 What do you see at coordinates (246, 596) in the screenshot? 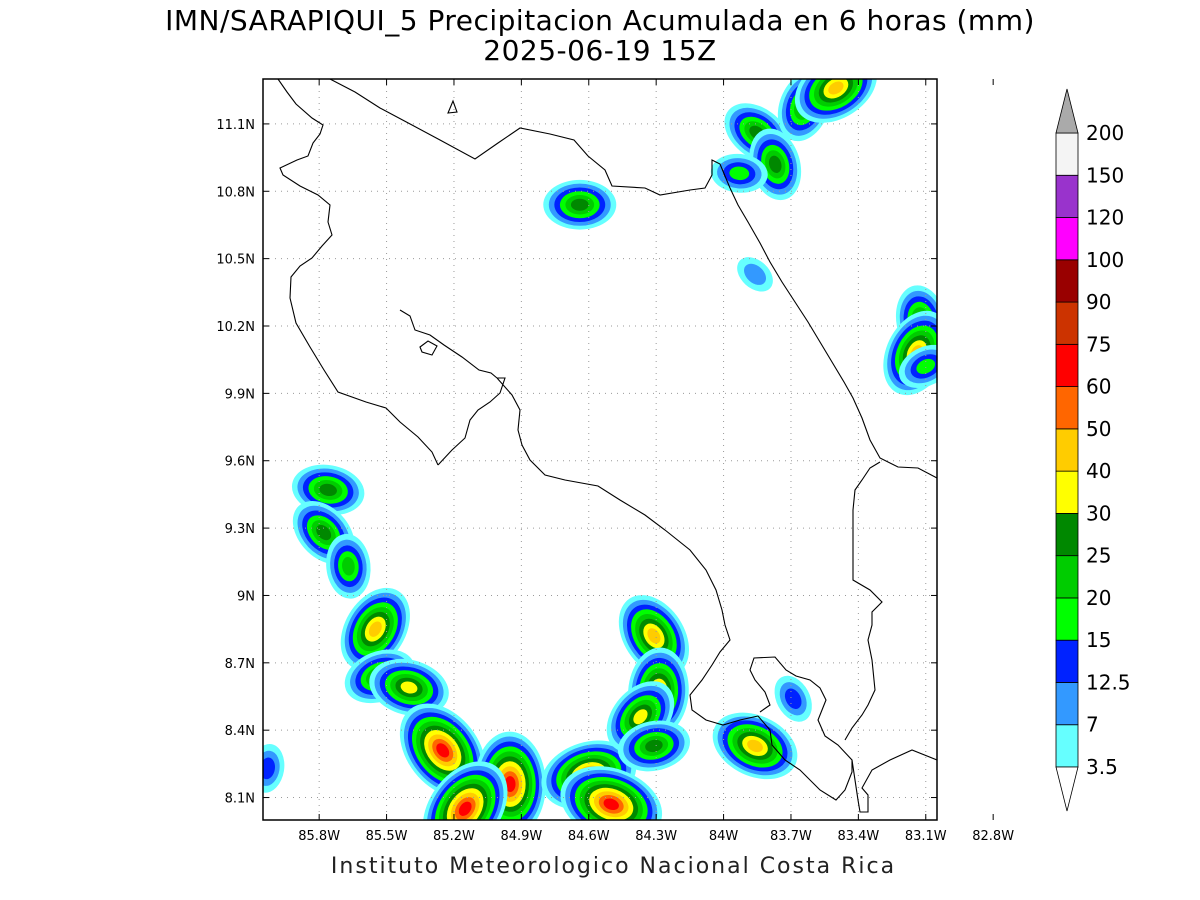
I see `lat-tick-label: 9N` at bounding box center [246, 596].